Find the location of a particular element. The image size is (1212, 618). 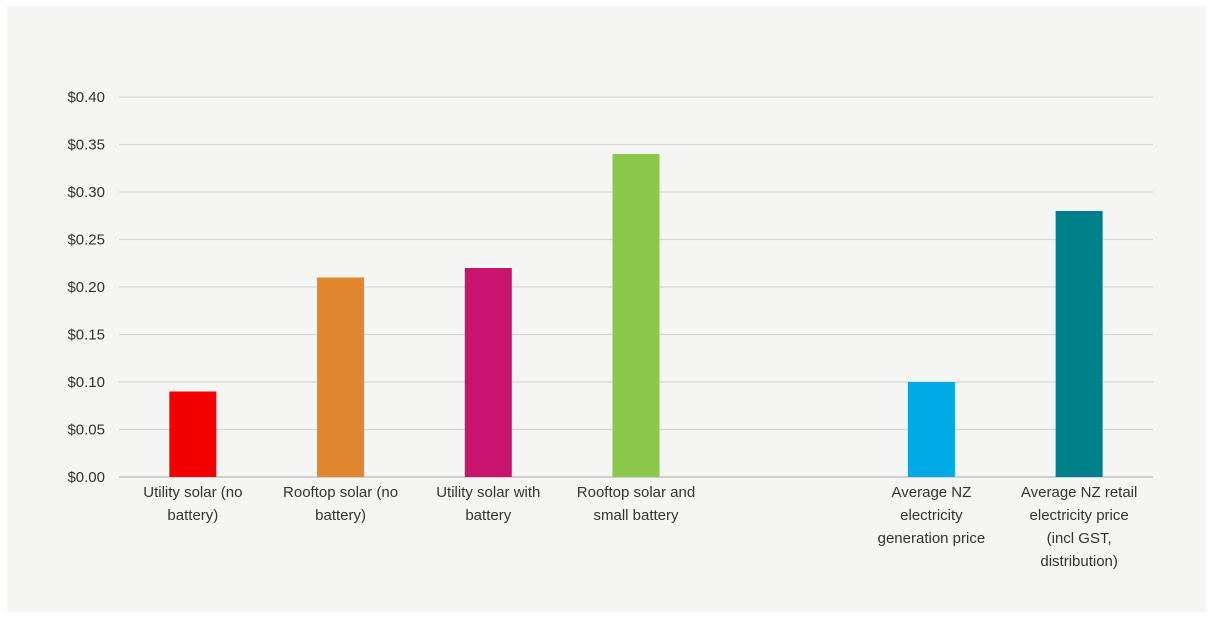

y-tick-label: $0.30 is located at coordinates (86, 192).